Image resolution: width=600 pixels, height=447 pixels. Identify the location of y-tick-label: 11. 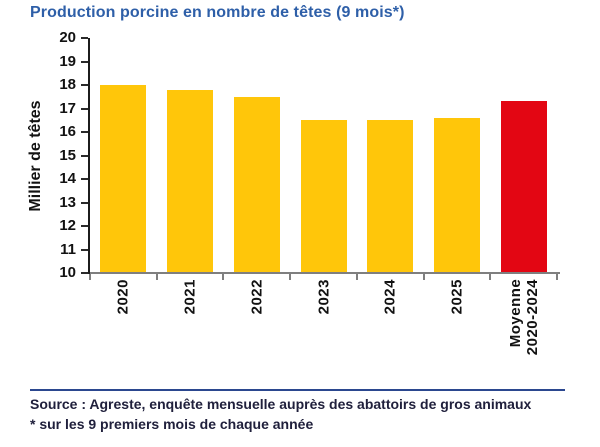
(68, 249).